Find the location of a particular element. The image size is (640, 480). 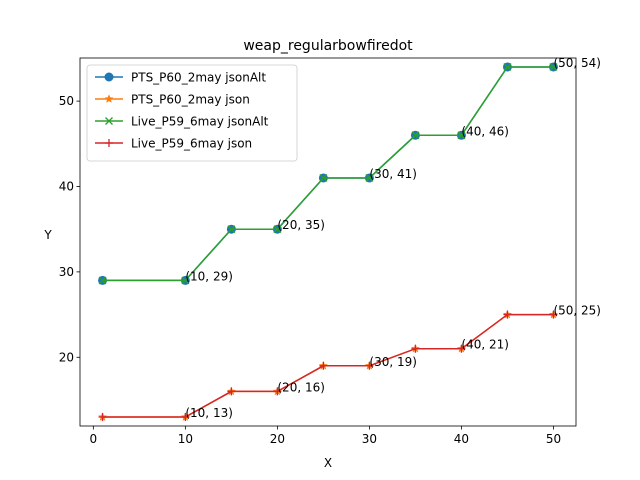

legend-label: PTS_P60_2may json is located at coordinates (190, 100).